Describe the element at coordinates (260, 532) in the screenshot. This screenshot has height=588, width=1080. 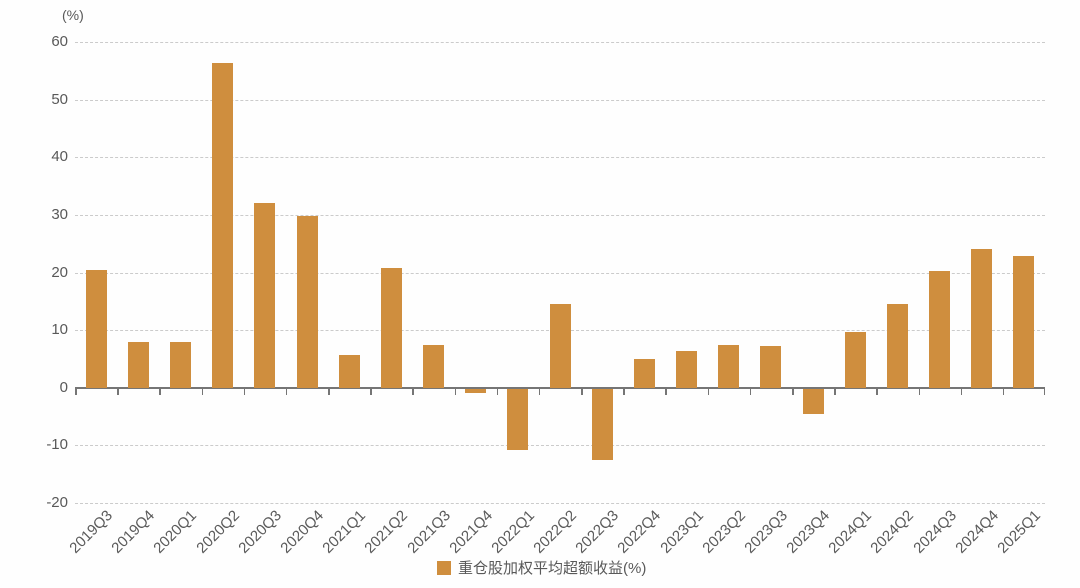
I see `x-tick-label-2020Q3: 2020Q3` at that location.